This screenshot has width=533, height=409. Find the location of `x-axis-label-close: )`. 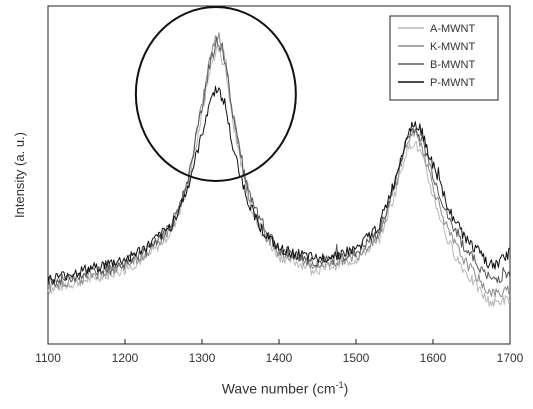

x-axis-label-close: ) is located at coordinates (346, 388).